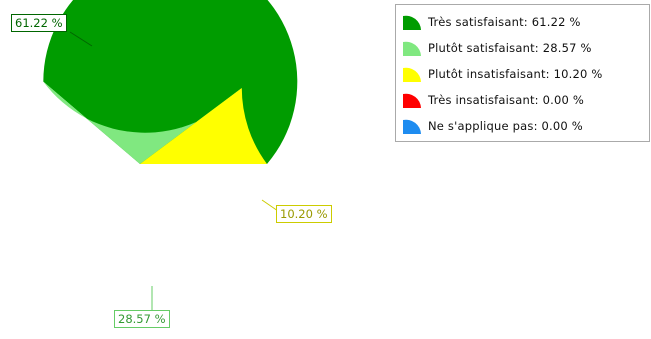 The height and width of the screenshot is (339, 651). I want to click on legend-item: Plutôt insatisfaisant: 10.20 %, so click(502, 74).